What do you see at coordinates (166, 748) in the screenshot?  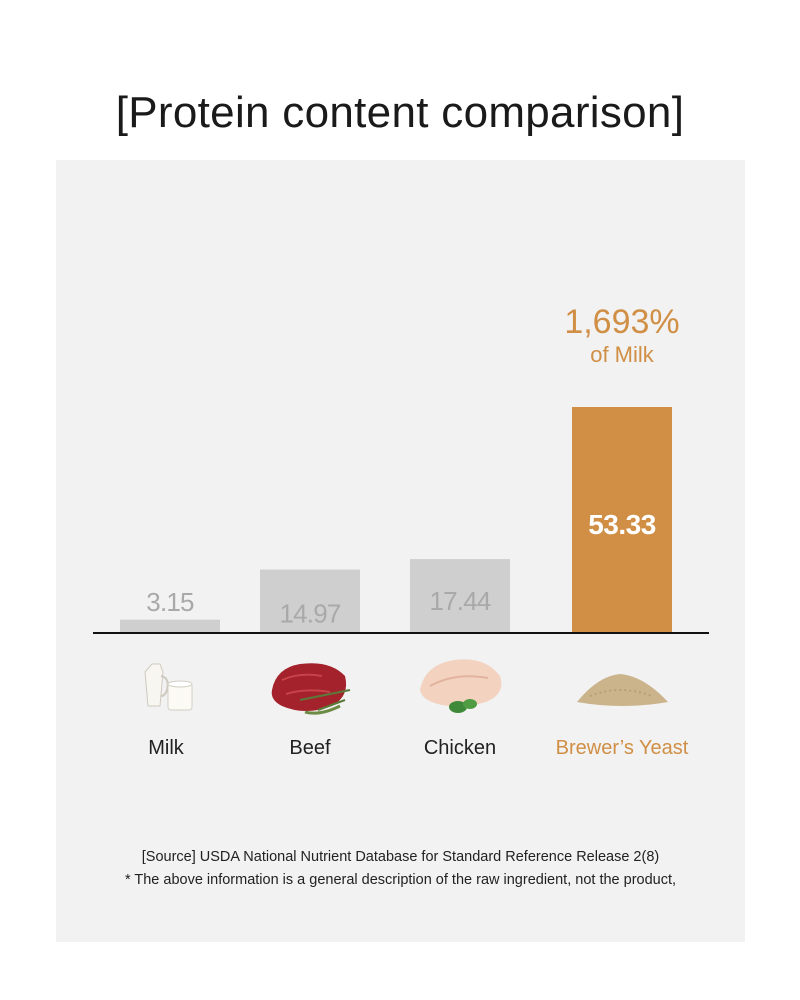 I see `category-label: Milk` at bounding box center [166, 748].